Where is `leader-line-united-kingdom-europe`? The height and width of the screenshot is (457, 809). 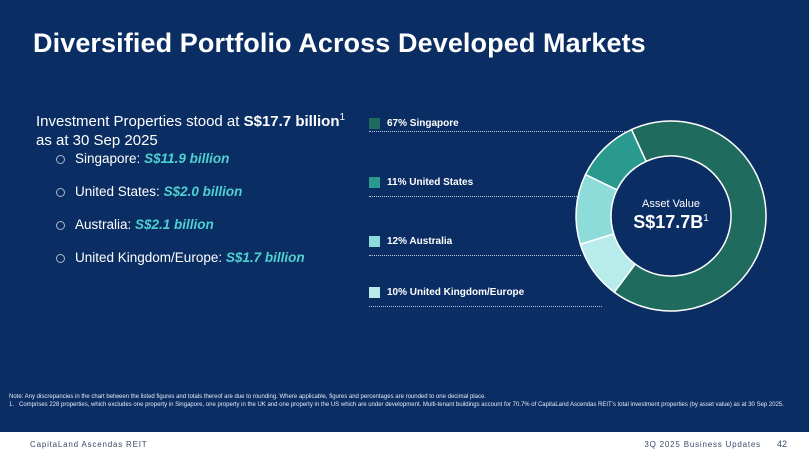 leader-line-united-kingdom-europe is located at coordinates (485, 306).